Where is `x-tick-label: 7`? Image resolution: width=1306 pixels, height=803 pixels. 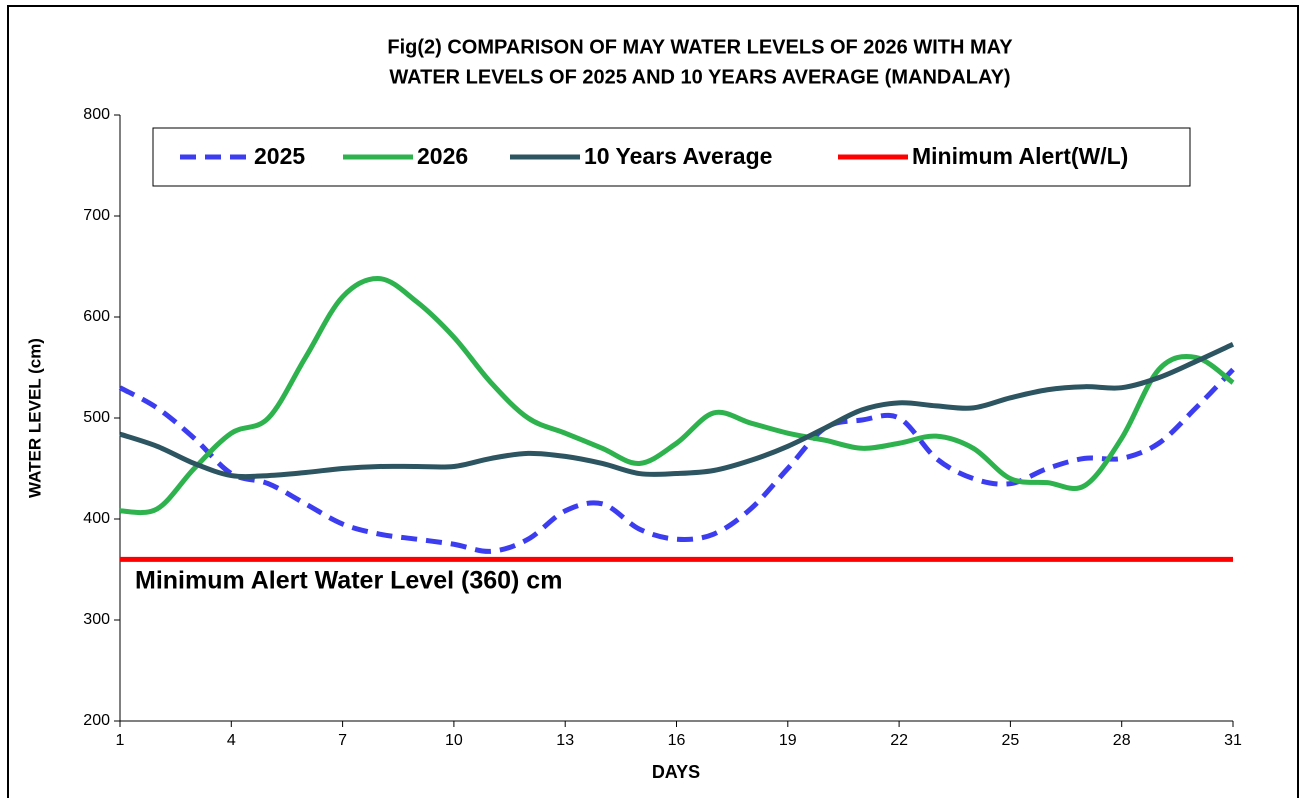 x-tick-label: 7 is located at coordinates (342, 740).